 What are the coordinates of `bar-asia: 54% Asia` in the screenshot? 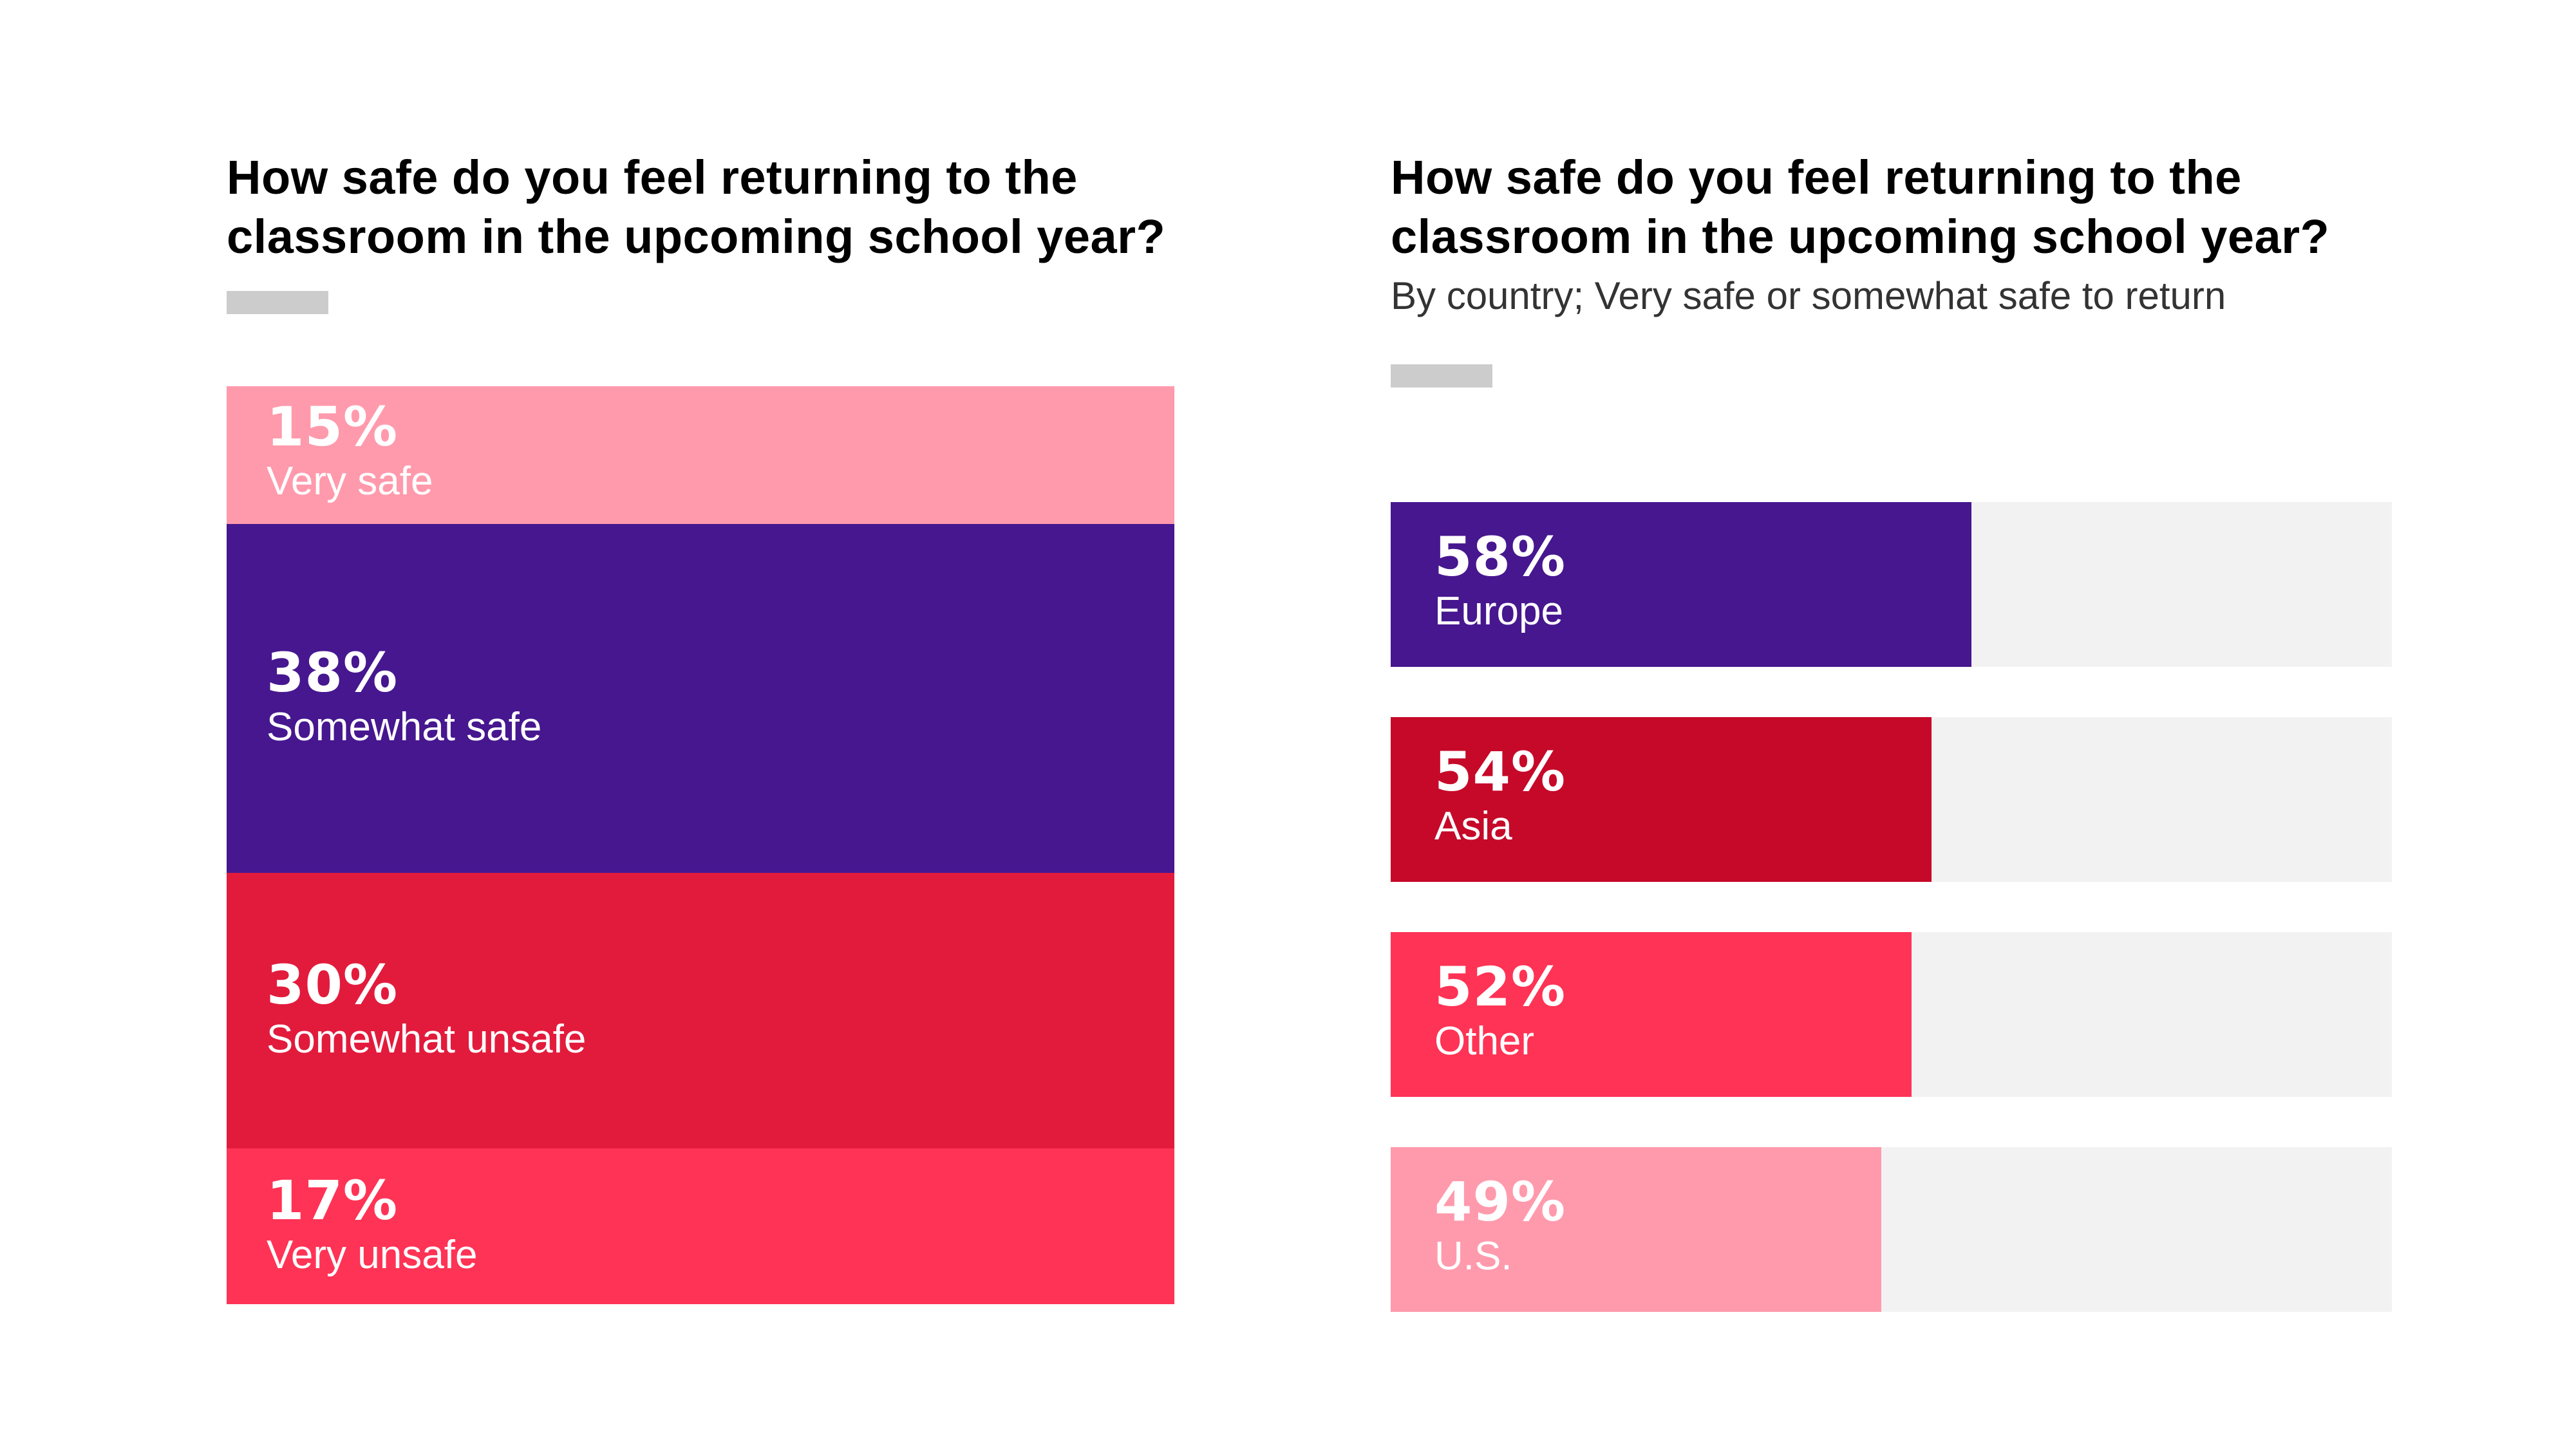 It's located at (1661, 799).